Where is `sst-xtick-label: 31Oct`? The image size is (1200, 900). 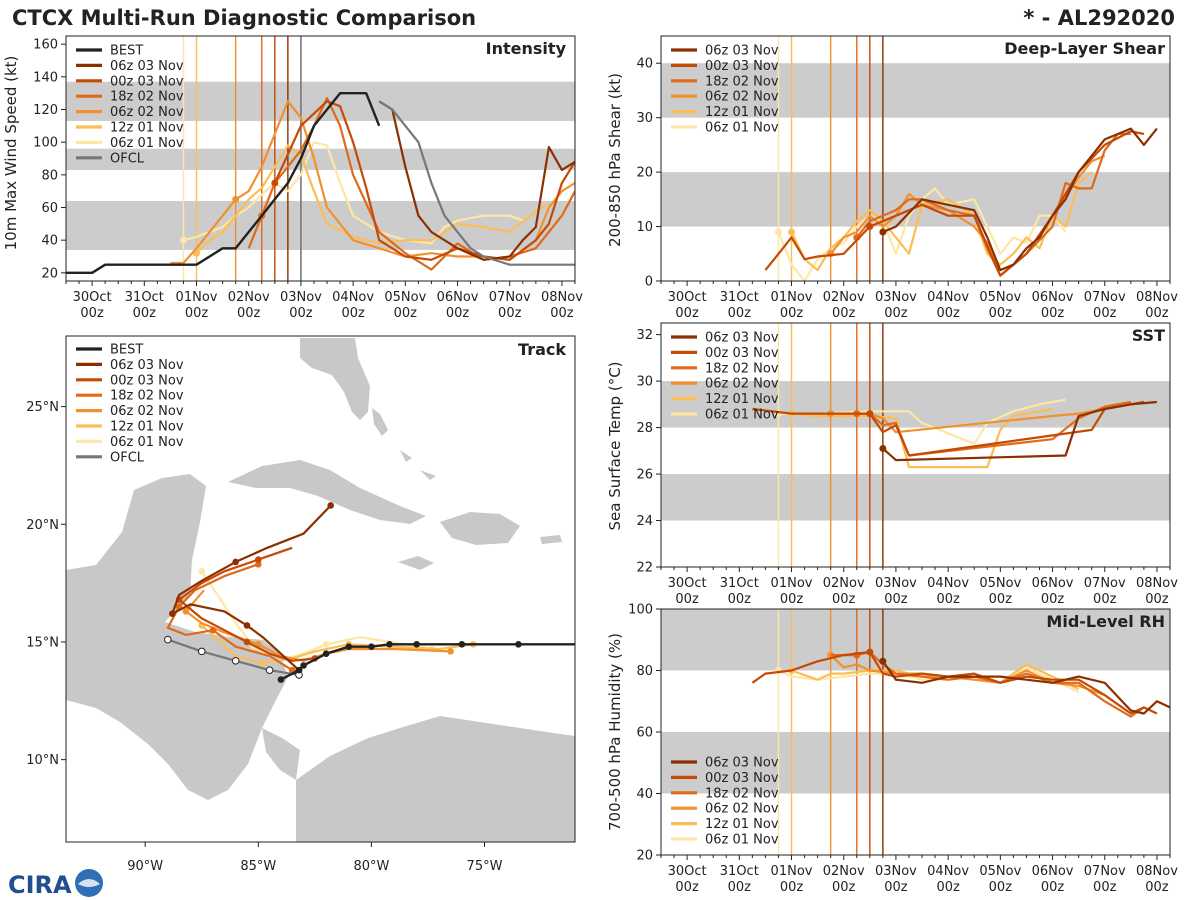
sst-xtick-label: 31Oct is located at coordinates (739, 583).